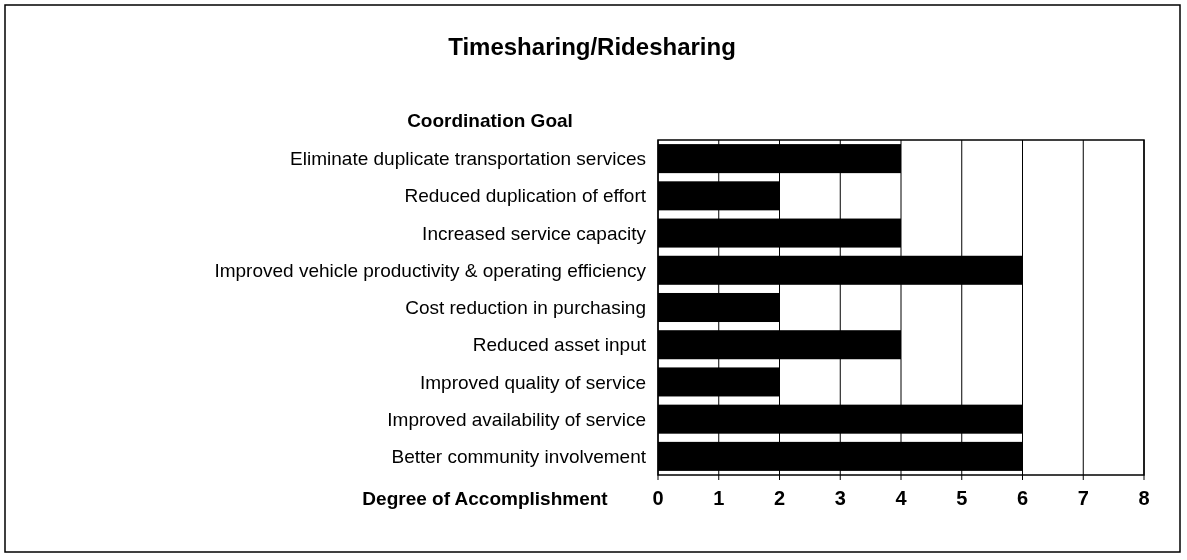  I want to click on x-axis-title: Degree of Accomplishment, so click(485, 498).